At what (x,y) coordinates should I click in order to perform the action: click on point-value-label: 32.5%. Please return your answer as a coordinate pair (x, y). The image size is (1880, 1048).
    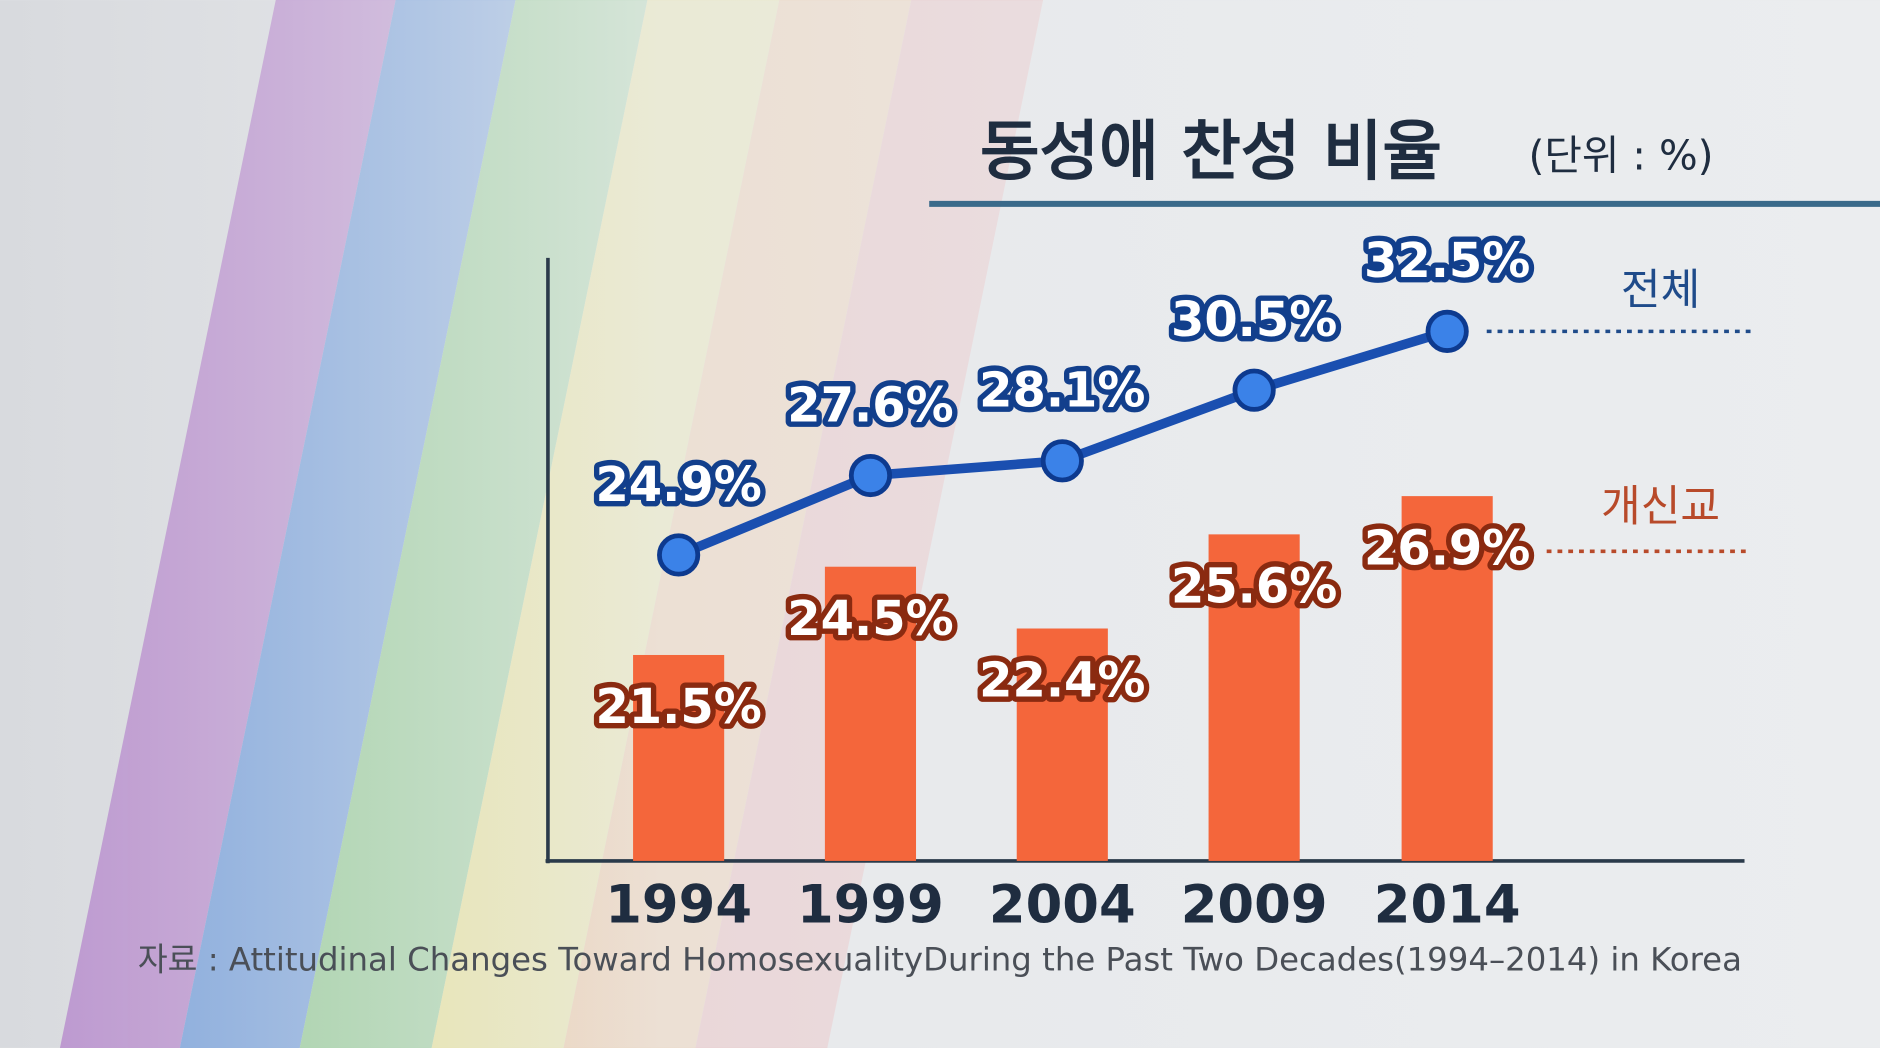
    Looking at the image, I should click on (1447, 261).